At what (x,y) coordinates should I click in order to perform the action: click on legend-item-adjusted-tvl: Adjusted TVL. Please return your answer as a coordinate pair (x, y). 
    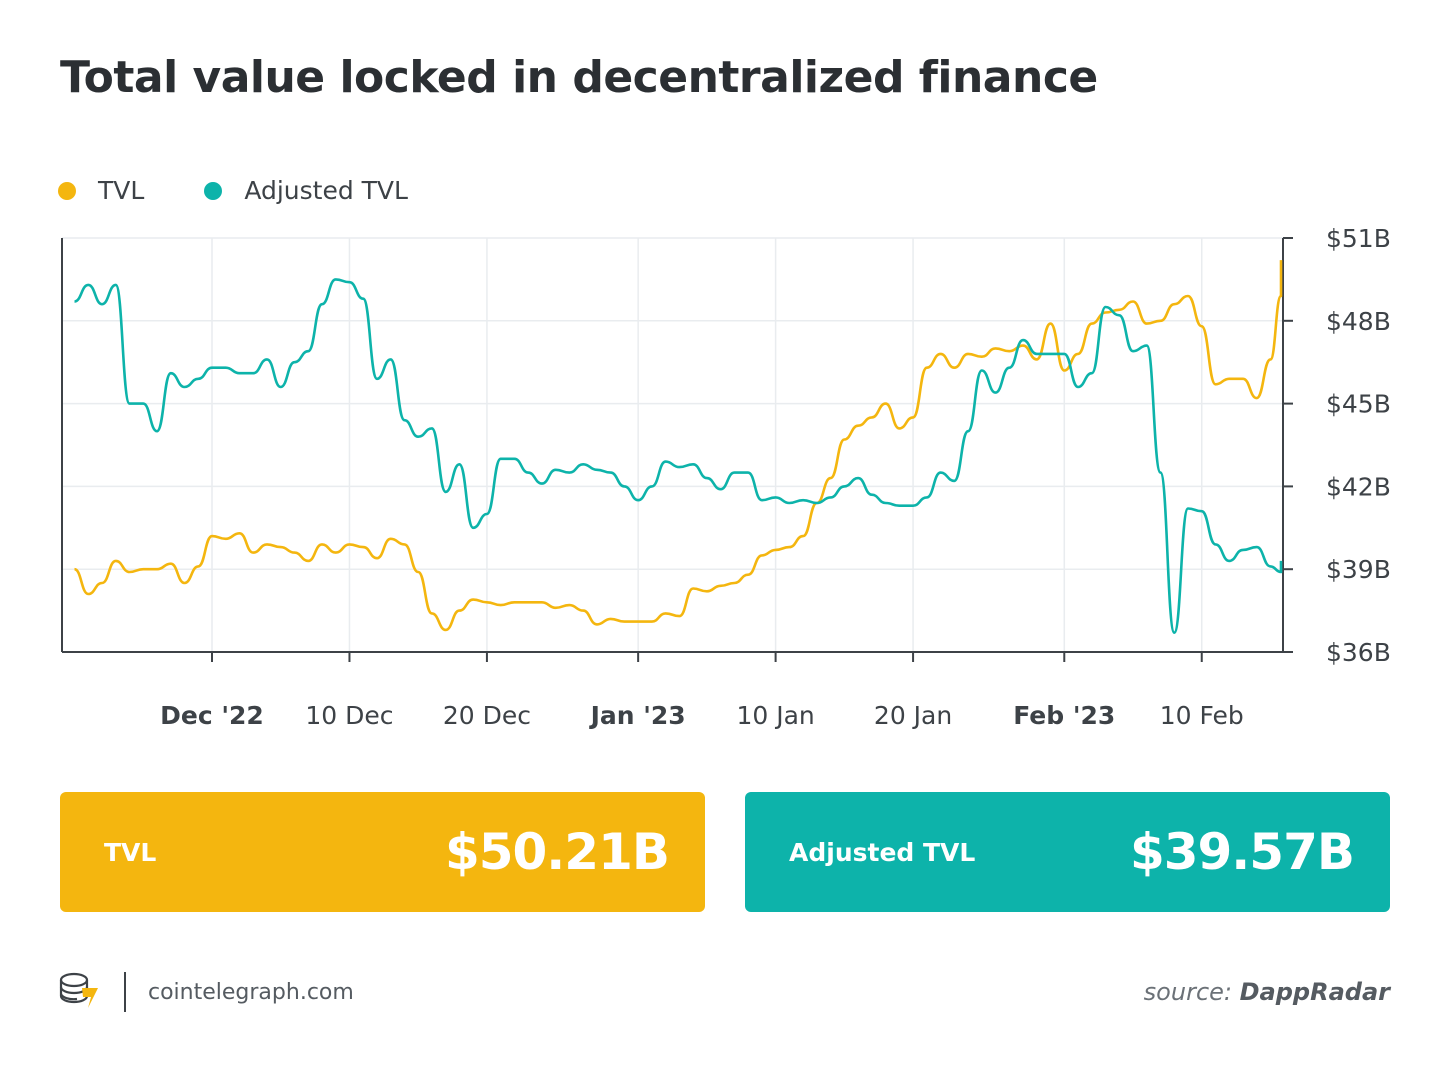
    Looking at the image, I should click on (306, 190).